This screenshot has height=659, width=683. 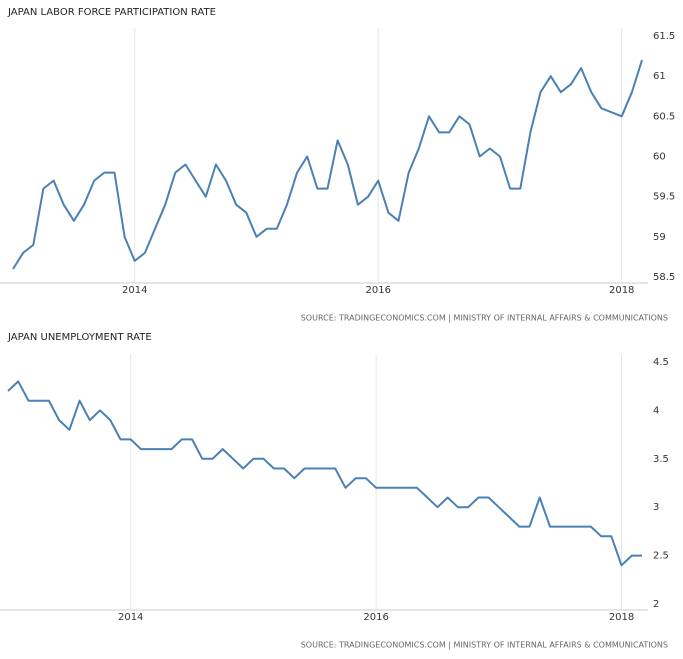 What do you see at coordinates (659, 76) in the screenshot?
I see `y-tick-label: 61` at bounding box center [659, 76].